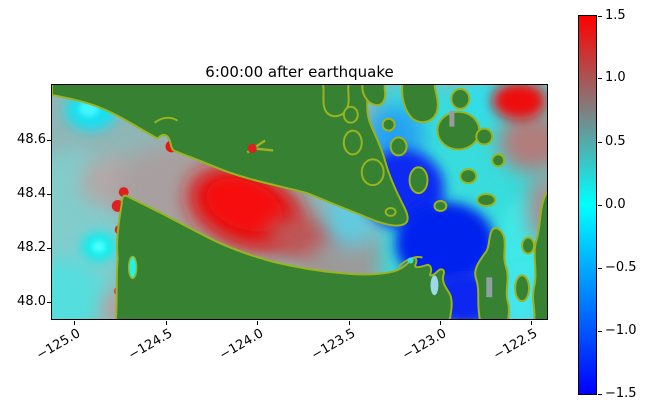 The height and width of the screenshot is (411, 649). Describe the element at coordinates (424, 345) in the screenshot. I see `x-tick-label: −123.0` at that location.